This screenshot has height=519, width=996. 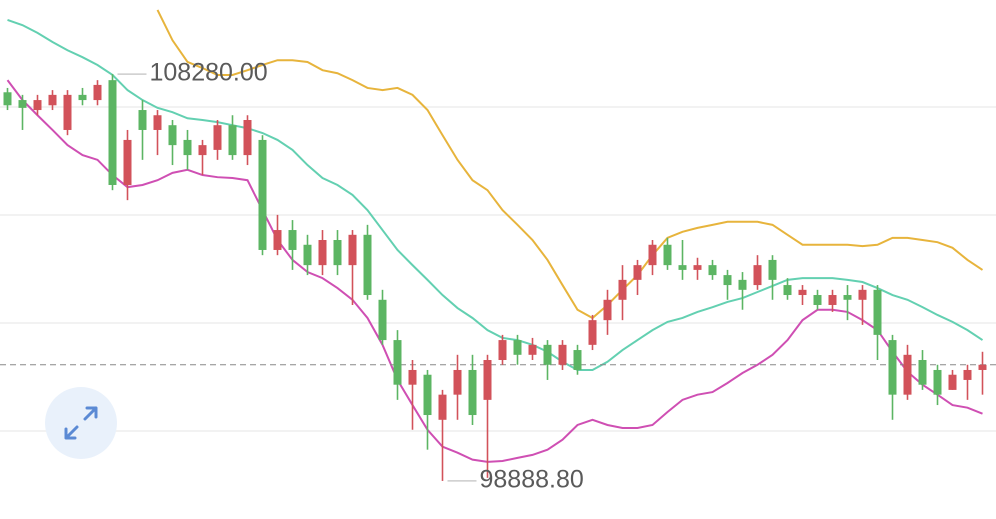 I want to click on expand-icon, so click(x=81, y=423).